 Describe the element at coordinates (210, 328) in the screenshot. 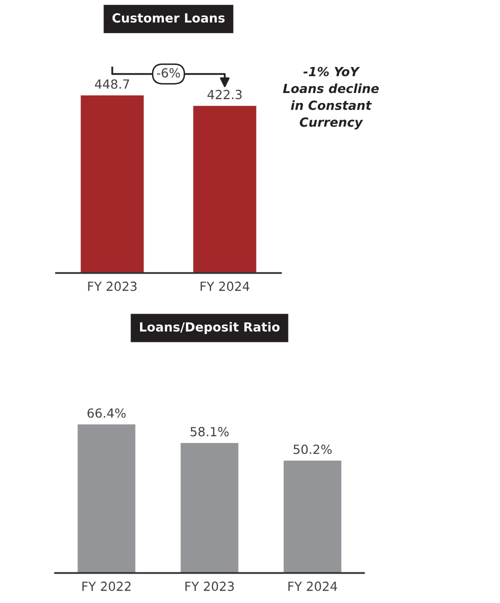

I see `chart-title: Loans/Deposit Ratio` at that location.